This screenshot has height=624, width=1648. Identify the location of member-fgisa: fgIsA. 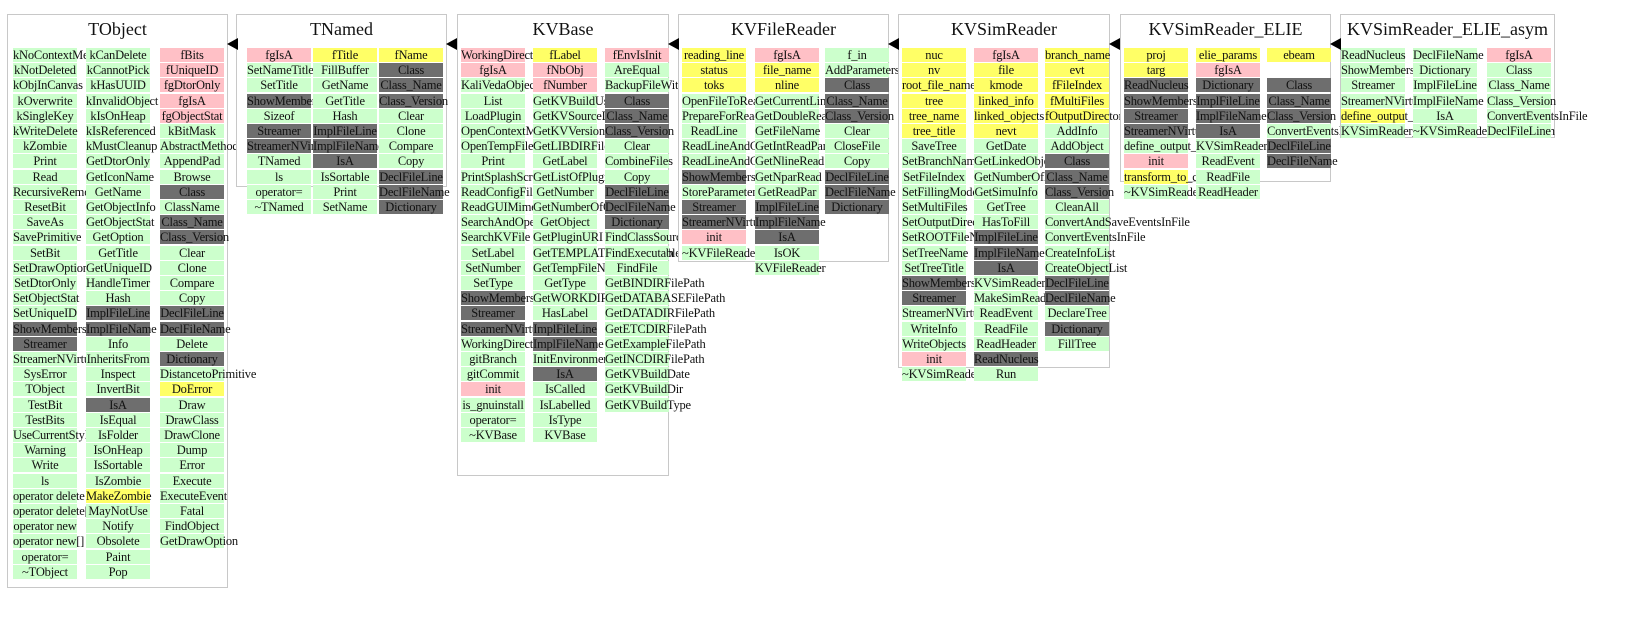
(1006, 55).